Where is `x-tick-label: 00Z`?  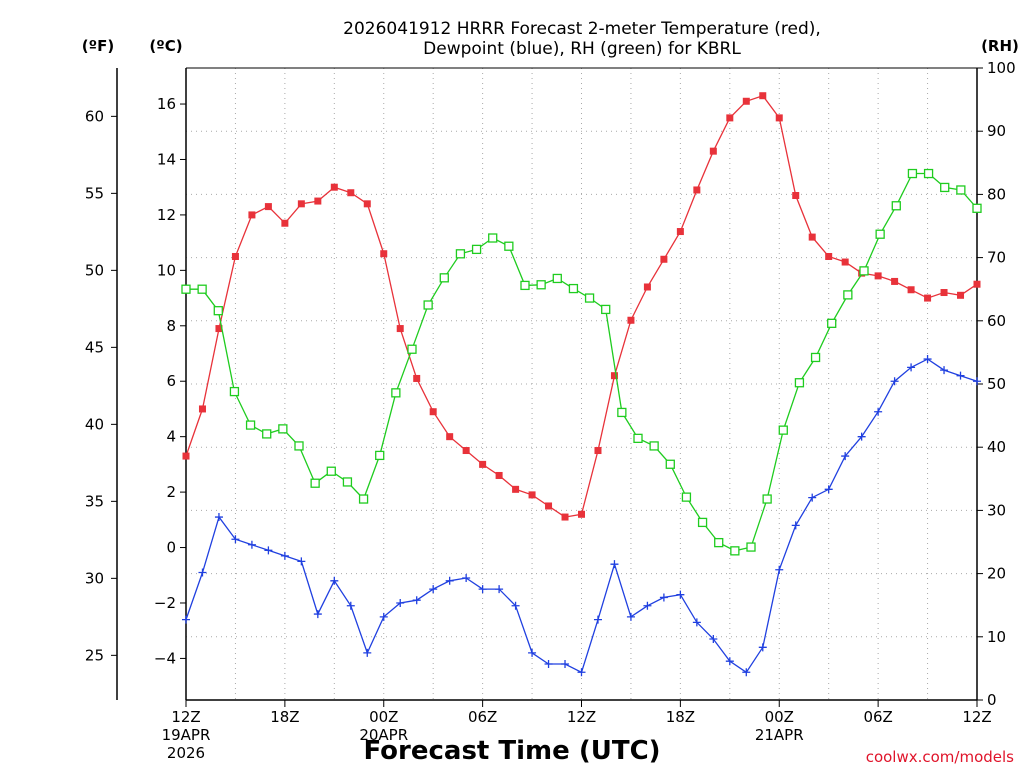 x-tick-label: 00Z is located at coordinates (779, 717).